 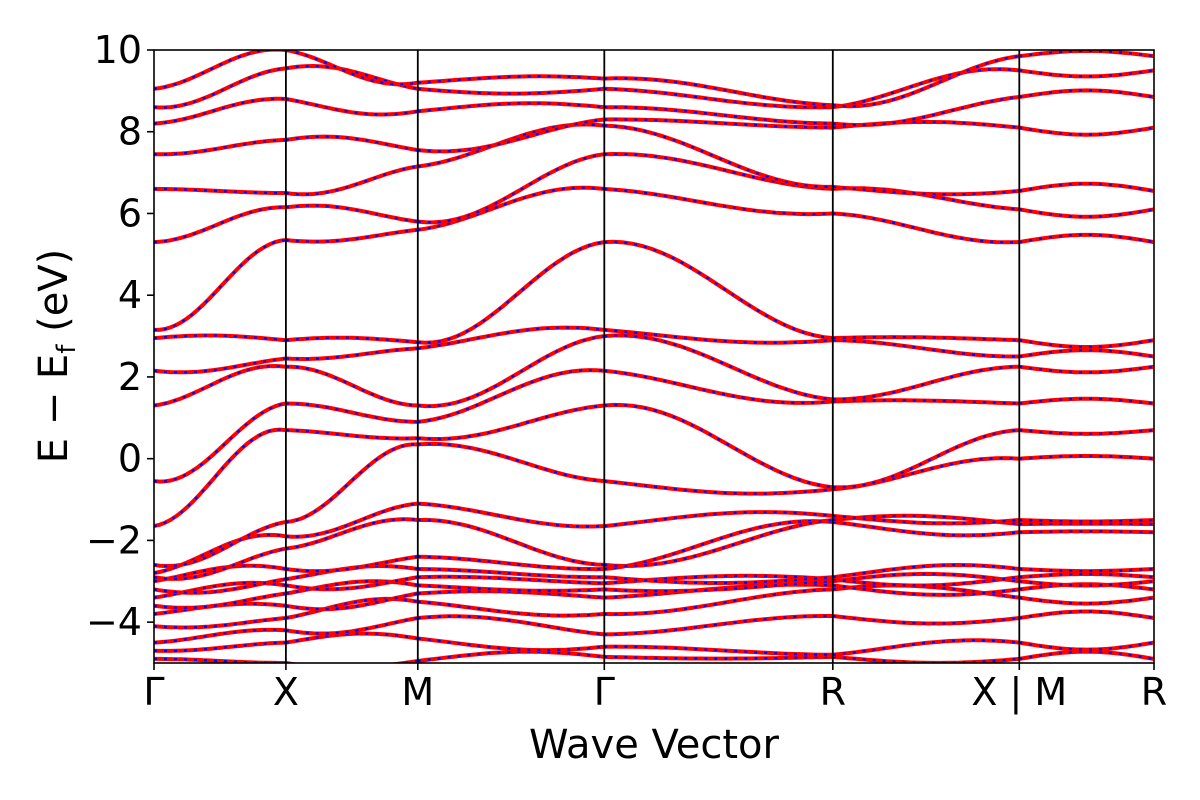 I want to click on y-axis-title-main: E − E, so click(x=54, y=409).